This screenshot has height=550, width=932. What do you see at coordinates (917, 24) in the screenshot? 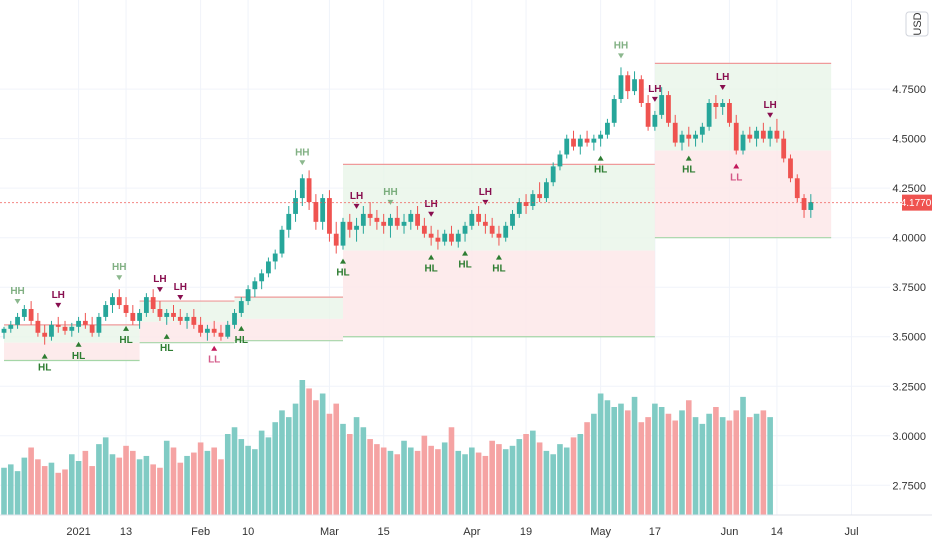
I see `currency-badge: USD` at bounding box center [917, 24].